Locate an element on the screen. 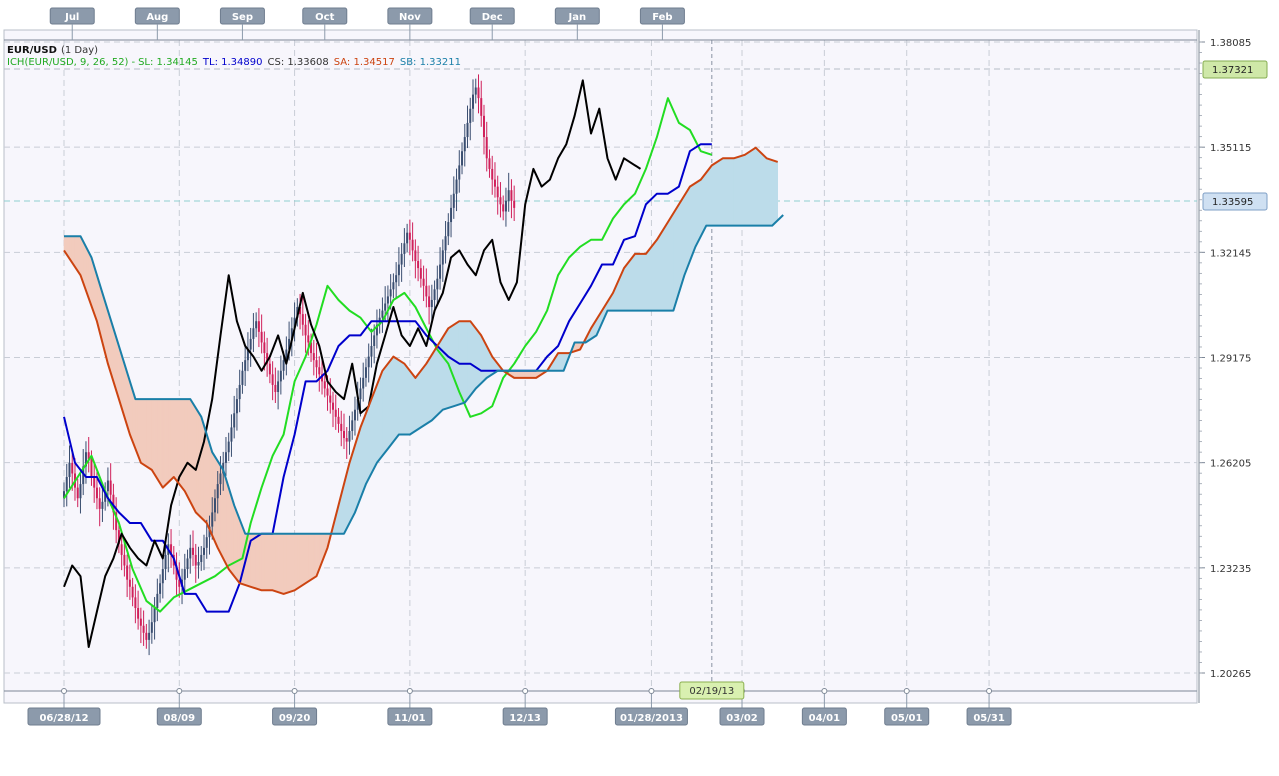 This screenshot has width=1279, height=776. date-label: 12/13 is located at coordinates (525, 718).